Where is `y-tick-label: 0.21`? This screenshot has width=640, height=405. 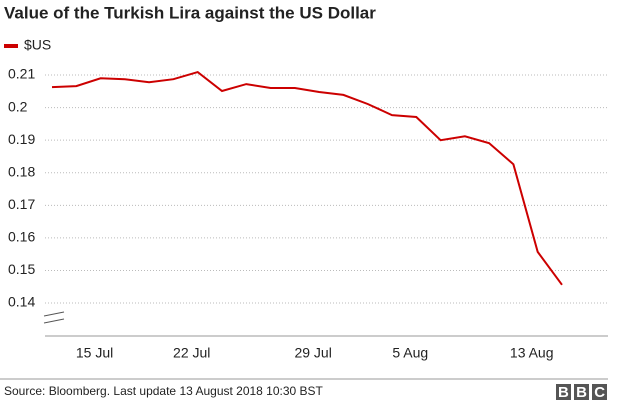 y-tick-label: 0.21 is located at coordinates (21, 74).